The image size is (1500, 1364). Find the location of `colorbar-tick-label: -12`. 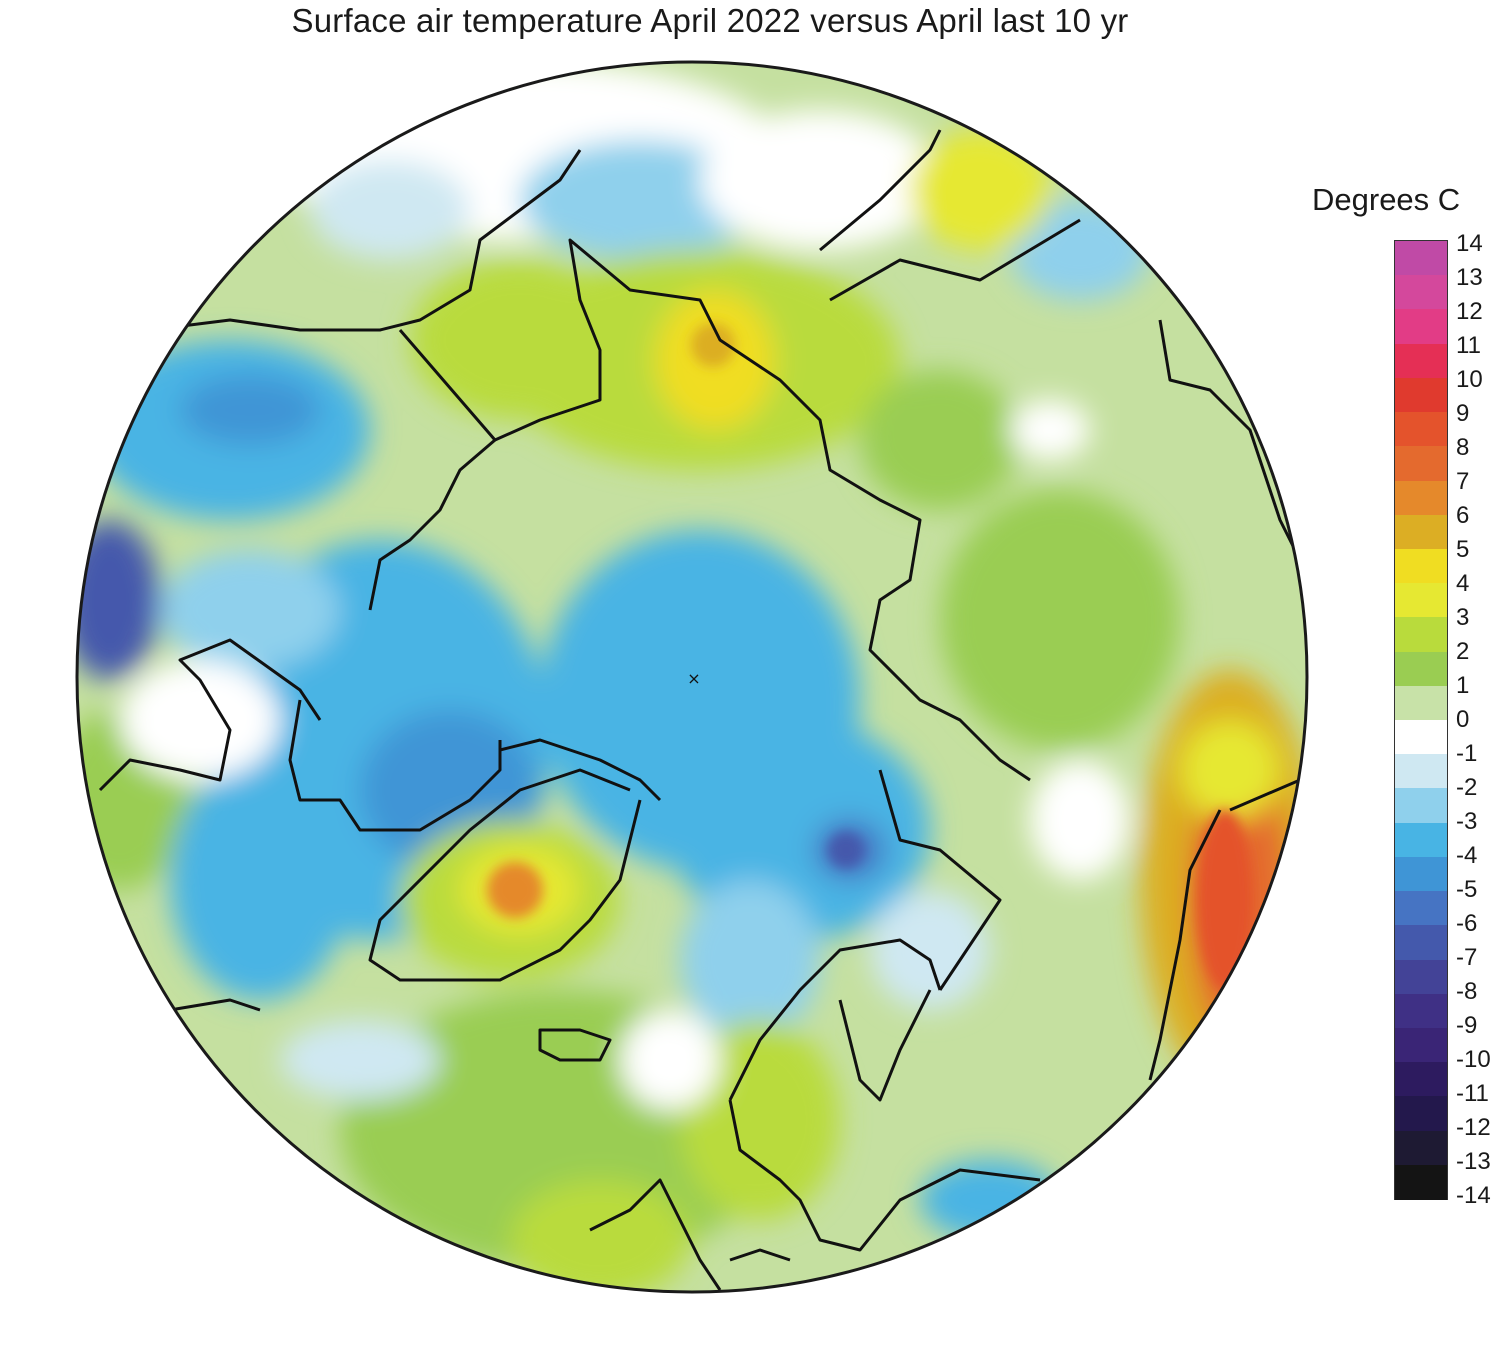

colorbar-tick-label: -12 is located at coordinates (1473, 1127).